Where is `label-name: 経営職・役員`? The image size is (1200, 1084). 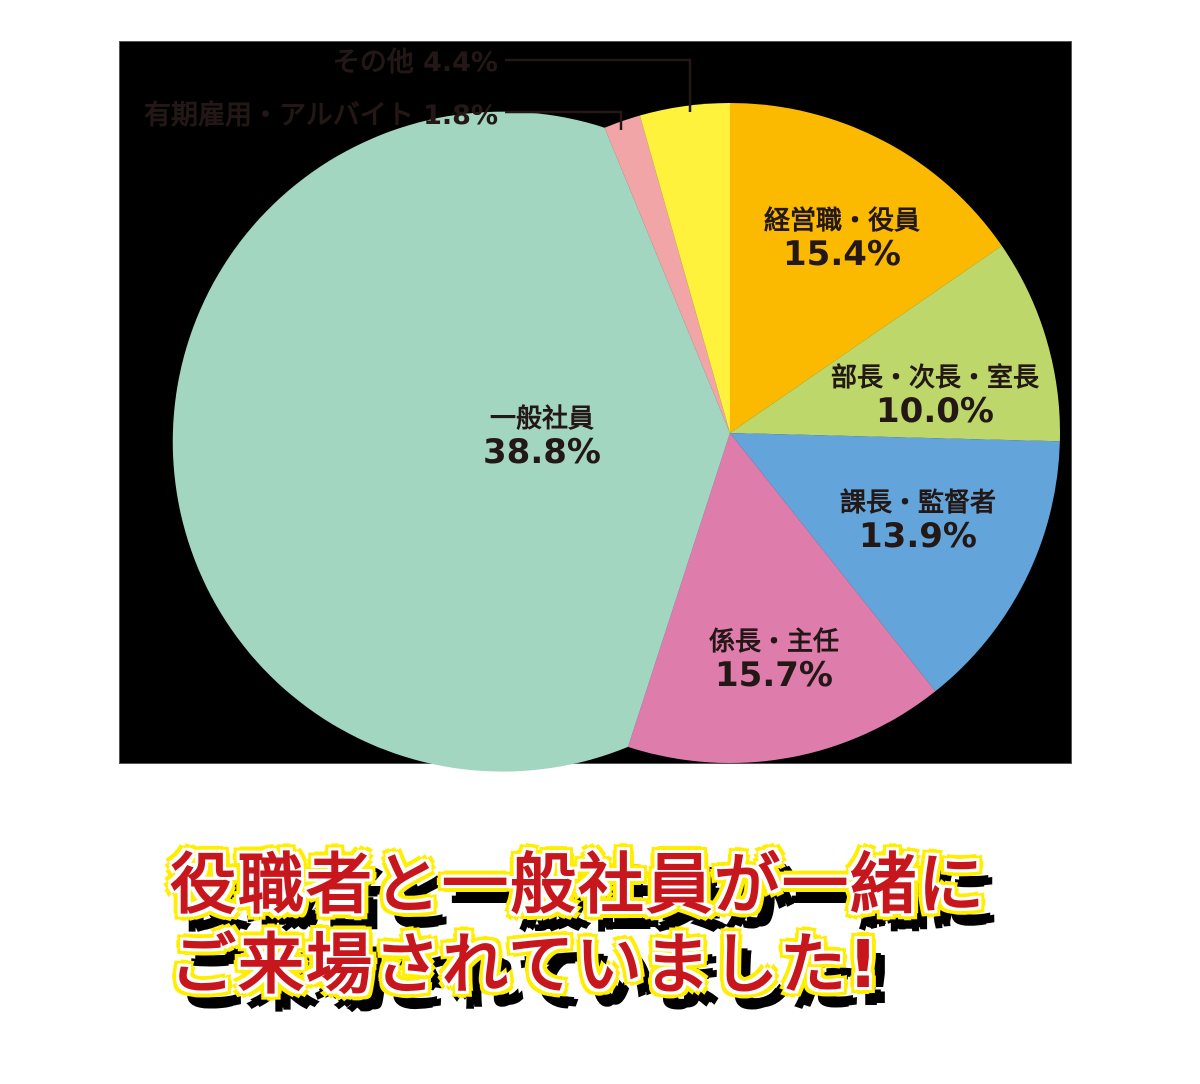
label-name: 経営職・役員 is located at coordinates (842, 221).